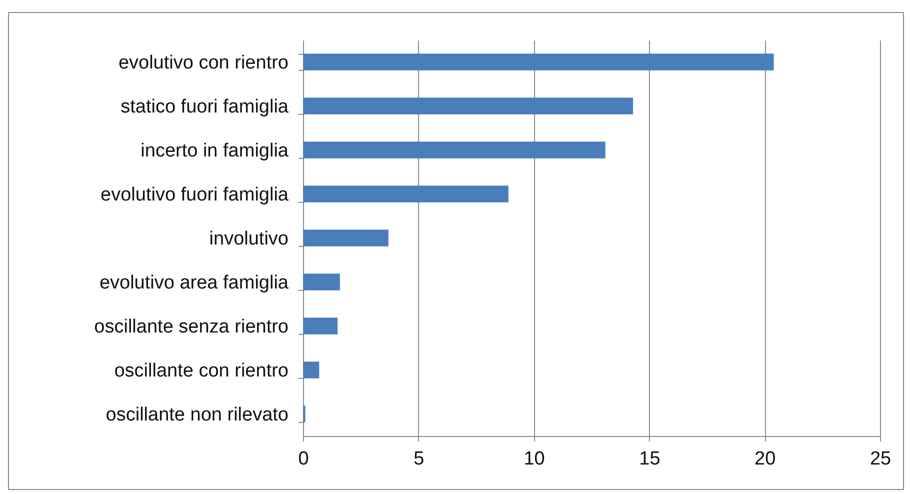 The height and width of the screenshot is (494, 910). Describe the element at coordinates (649, 459) in the screenshot. I see `x-tick-label: 15` at that location.